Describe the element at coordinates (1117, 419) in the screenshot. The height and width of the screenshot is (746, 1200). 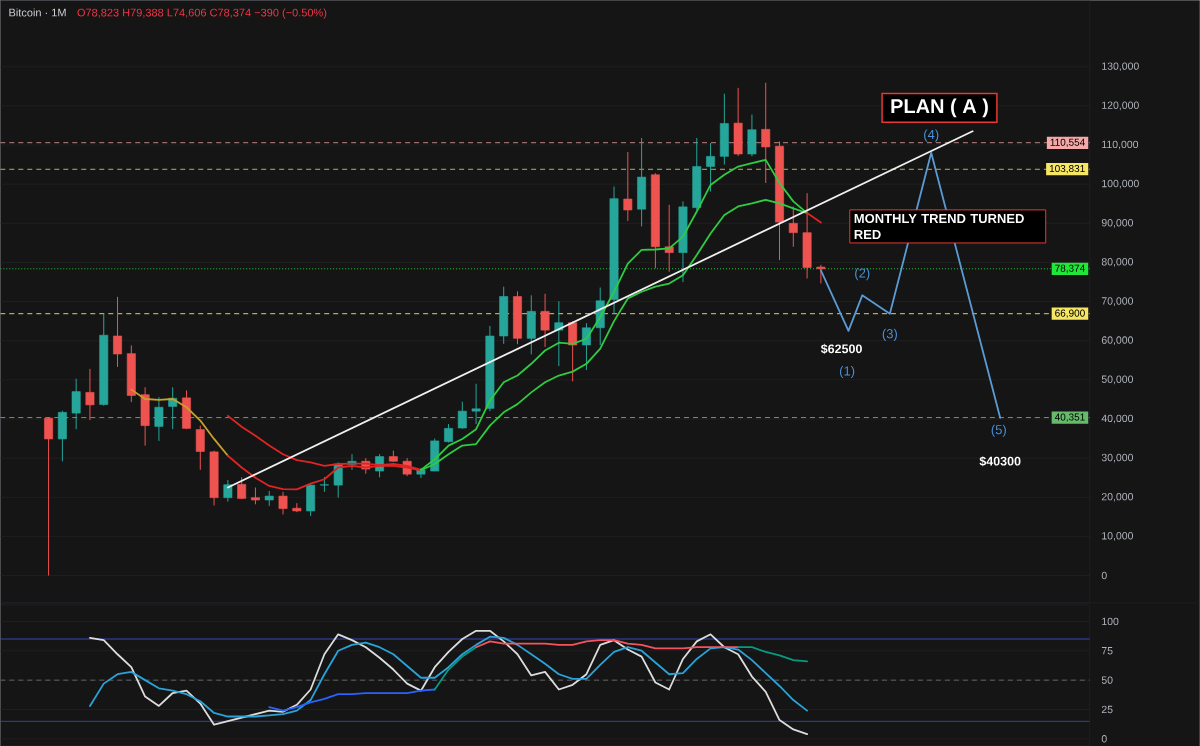
I see `y-tick-label: 40,000` at that location.